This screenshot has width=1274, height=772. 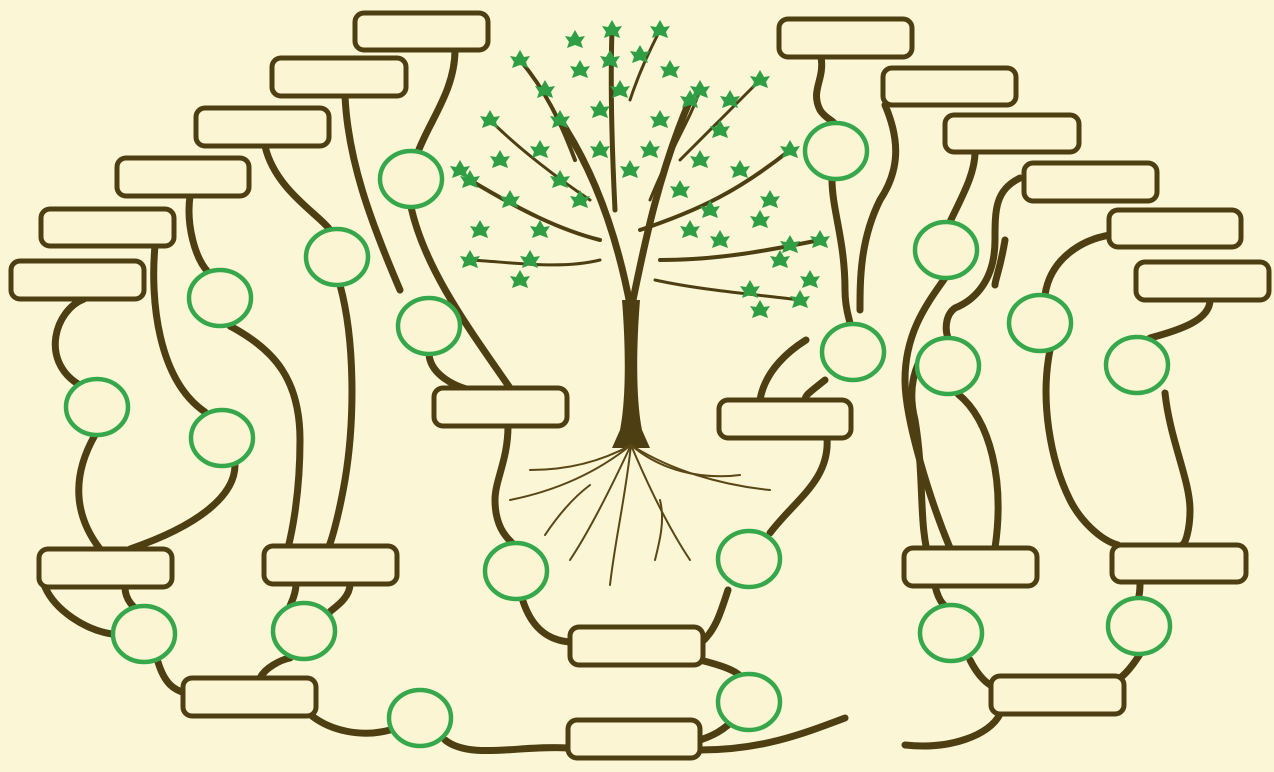 What do you see at coordinates (853, 352) in the screenshot?
I see `photo-oval-o7` at bounding box center [853, 352].